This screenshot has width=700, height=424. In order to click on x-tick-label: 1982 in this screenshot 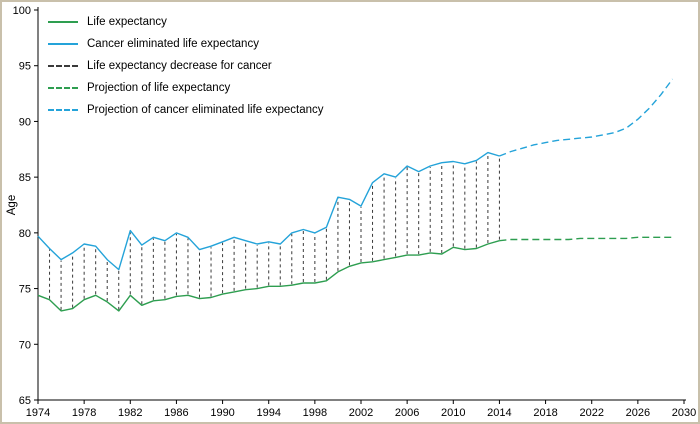, I will do `click(130, 413)`.